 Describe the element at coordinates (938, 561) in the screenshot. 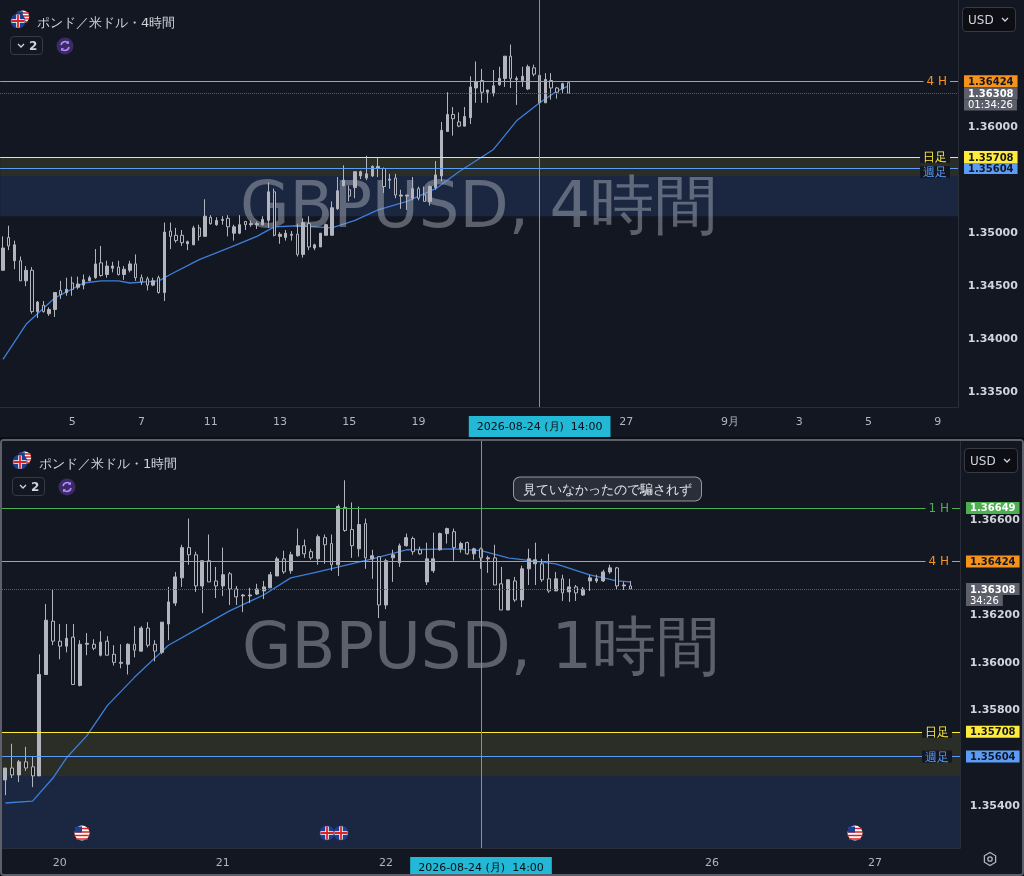

I see `ref-line-label: 4 H` at that location.